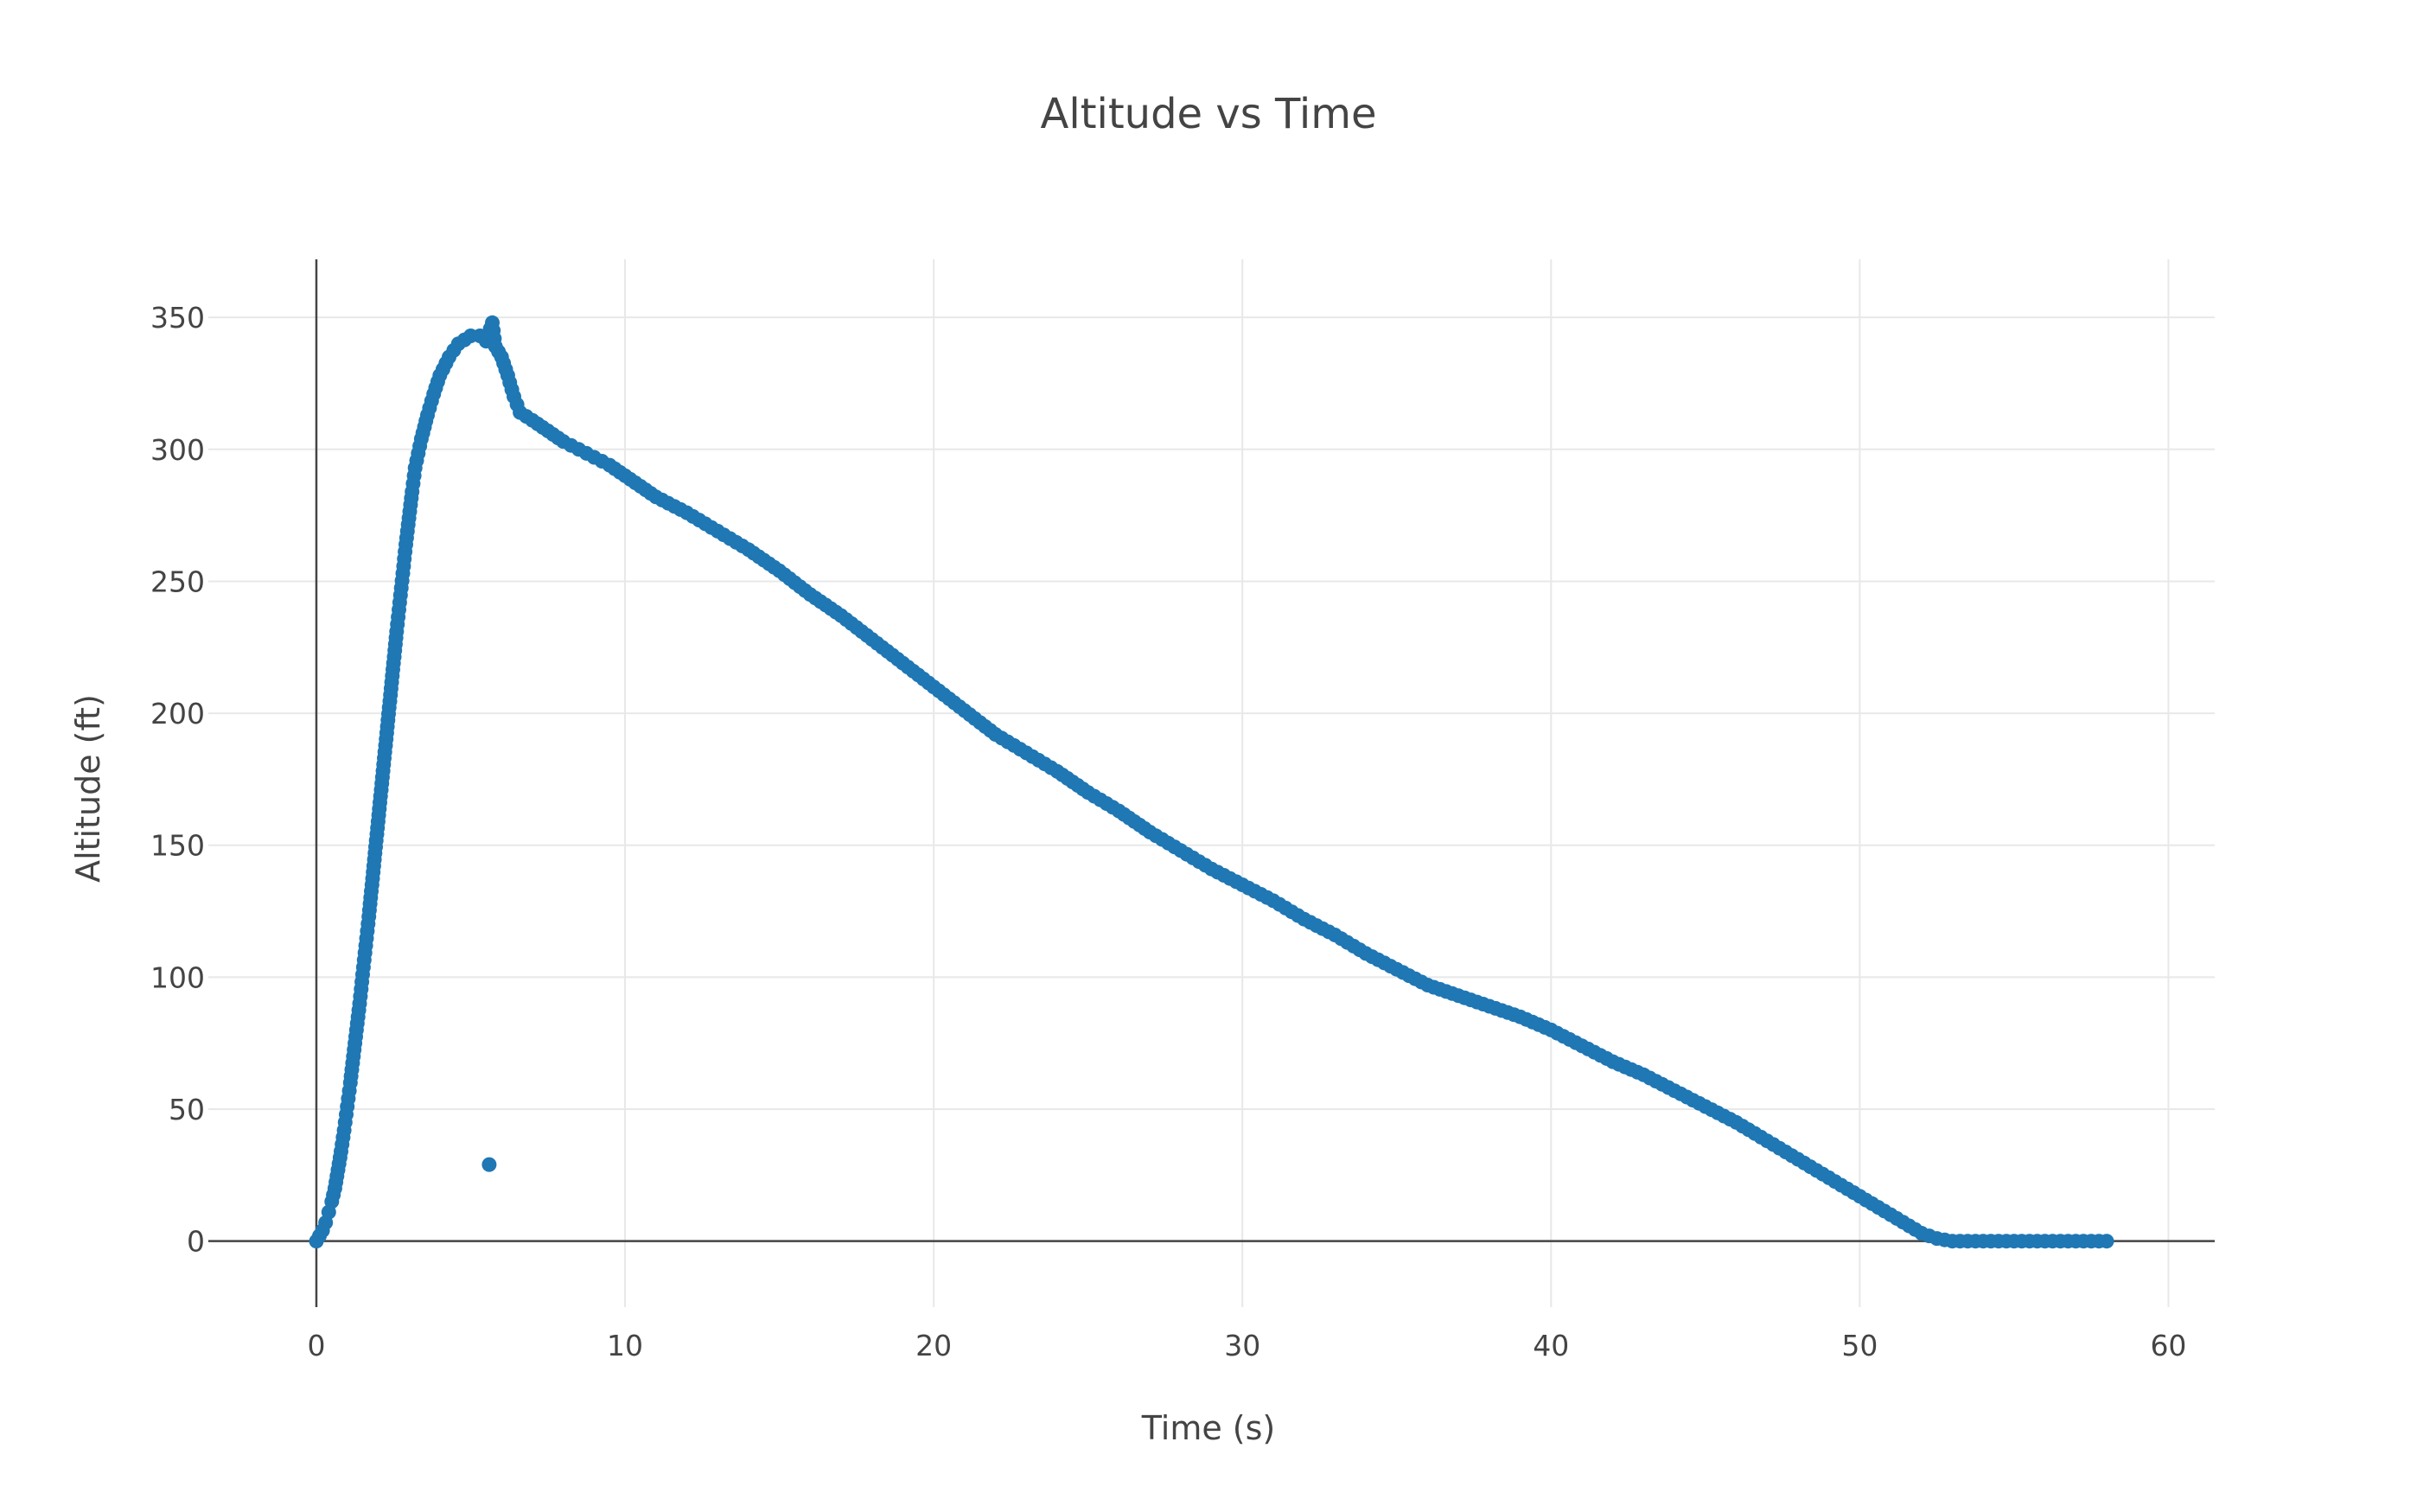  I want to click on x-tick-label: 10, so click(625, 1345).